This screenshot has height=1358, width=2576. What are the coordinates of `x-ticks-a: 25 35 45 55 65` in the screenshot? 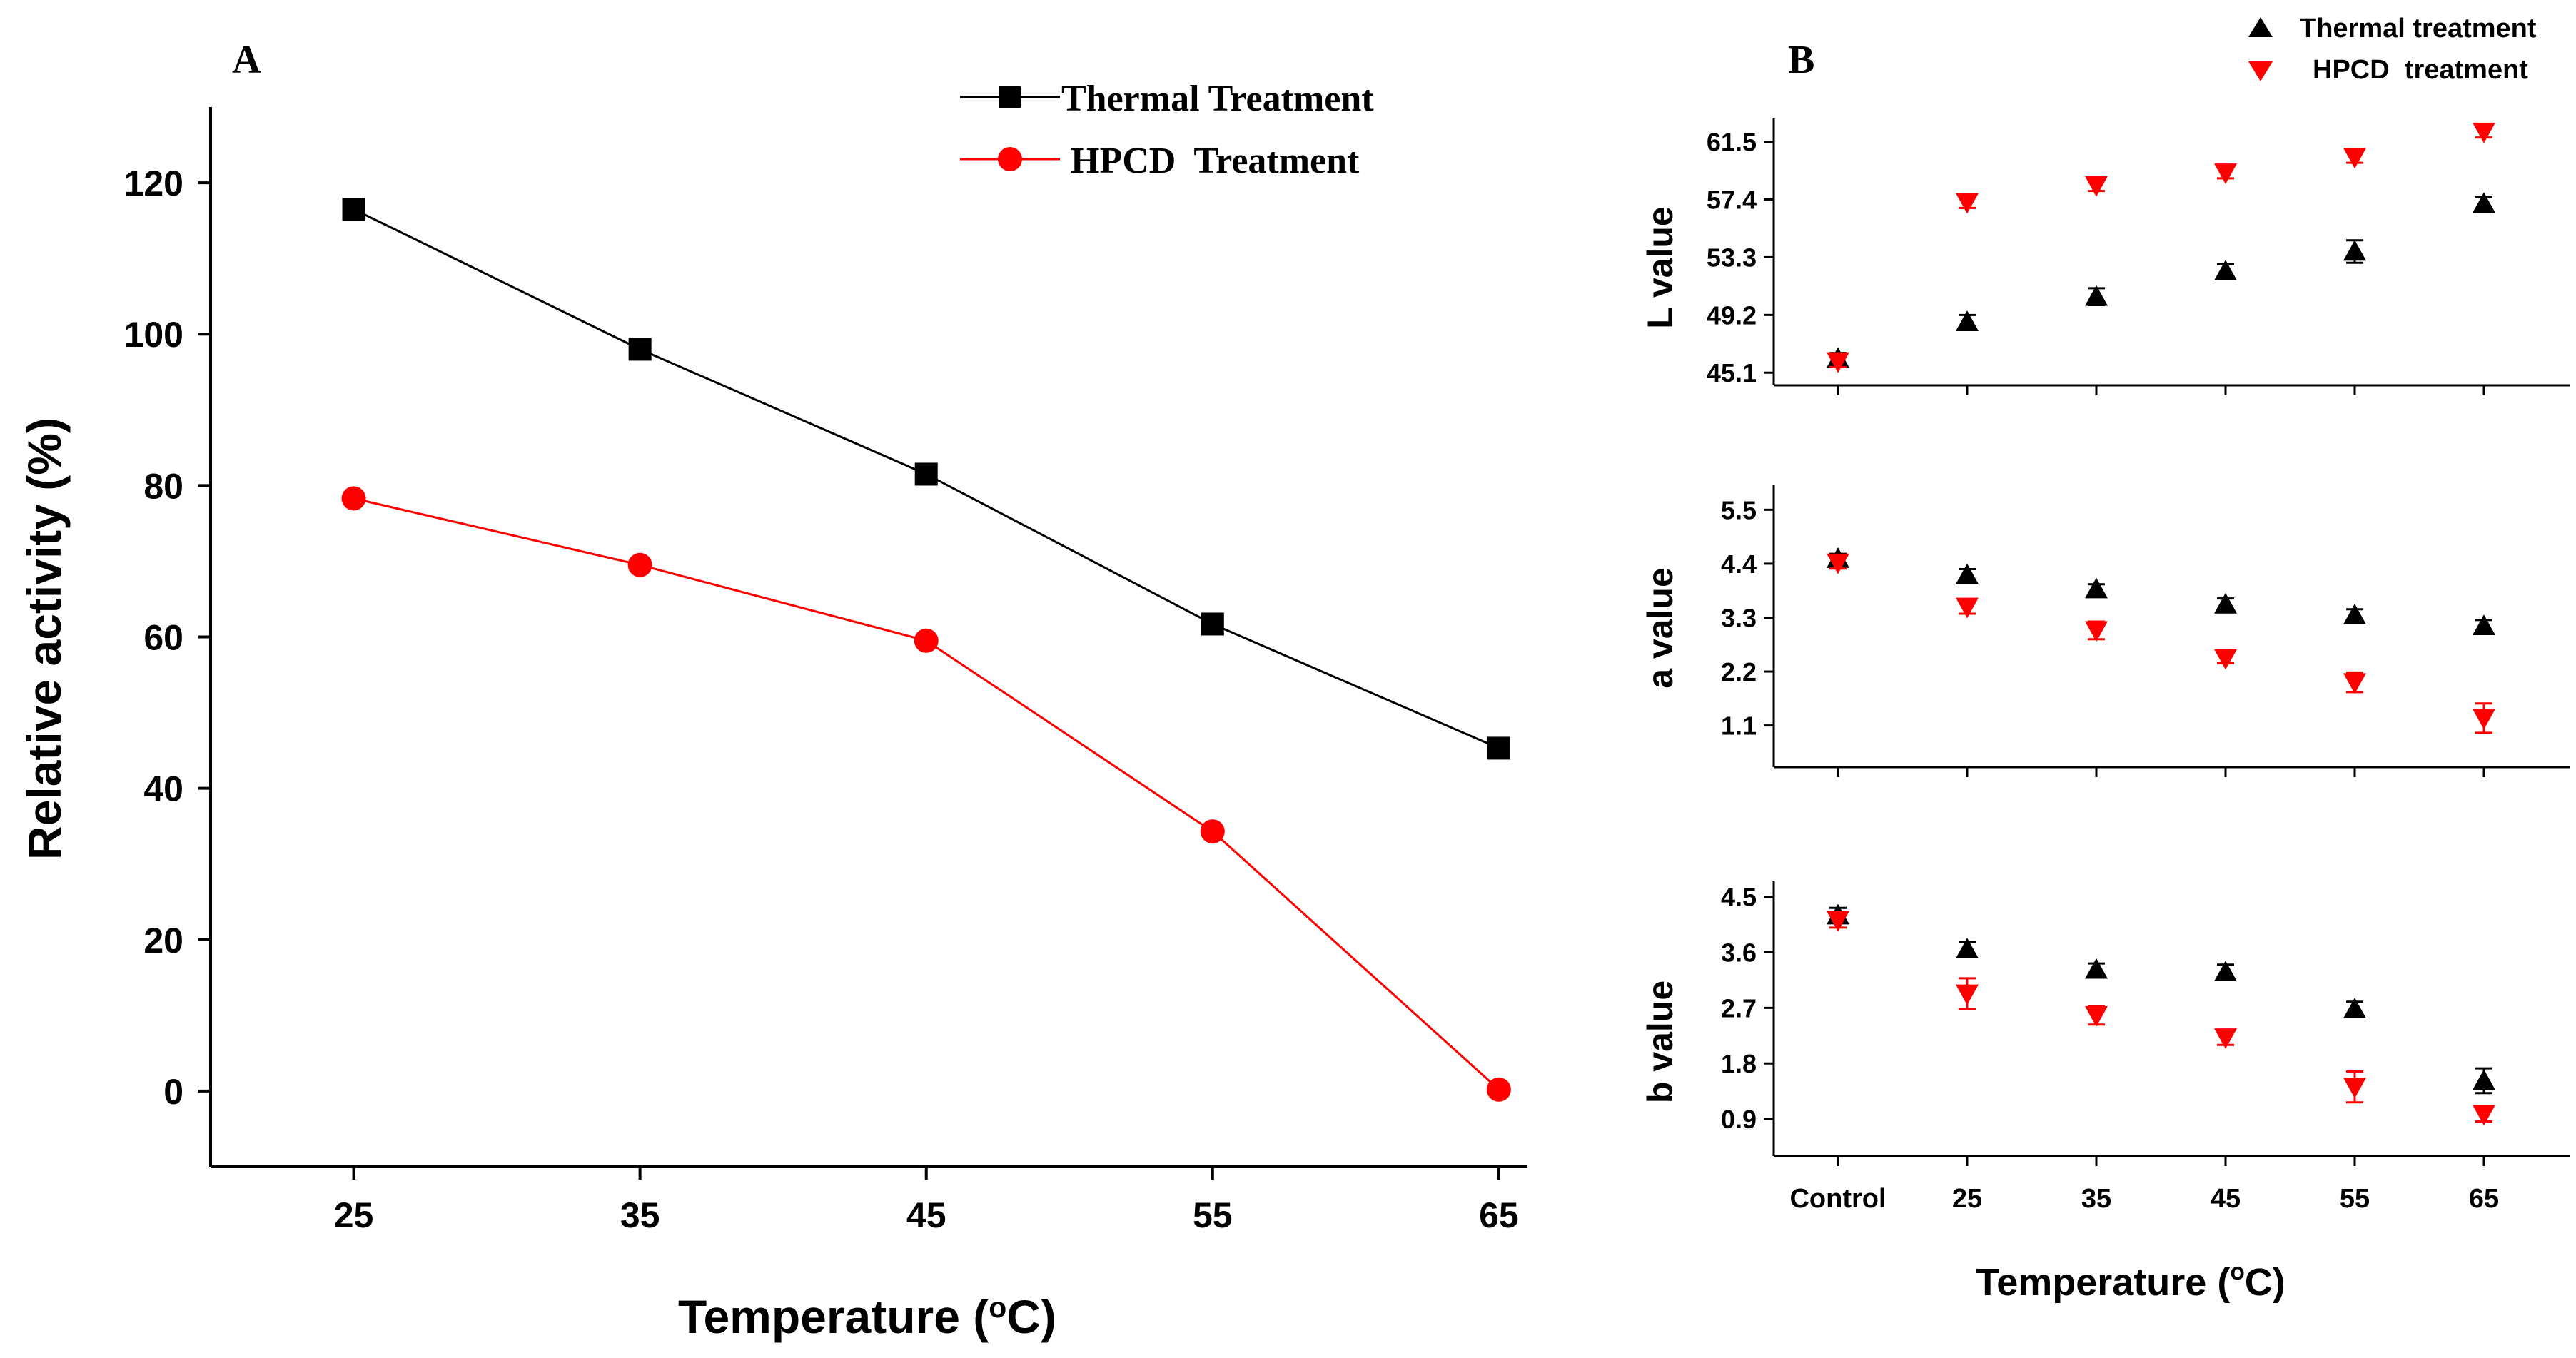 It's located at (926, 1201).